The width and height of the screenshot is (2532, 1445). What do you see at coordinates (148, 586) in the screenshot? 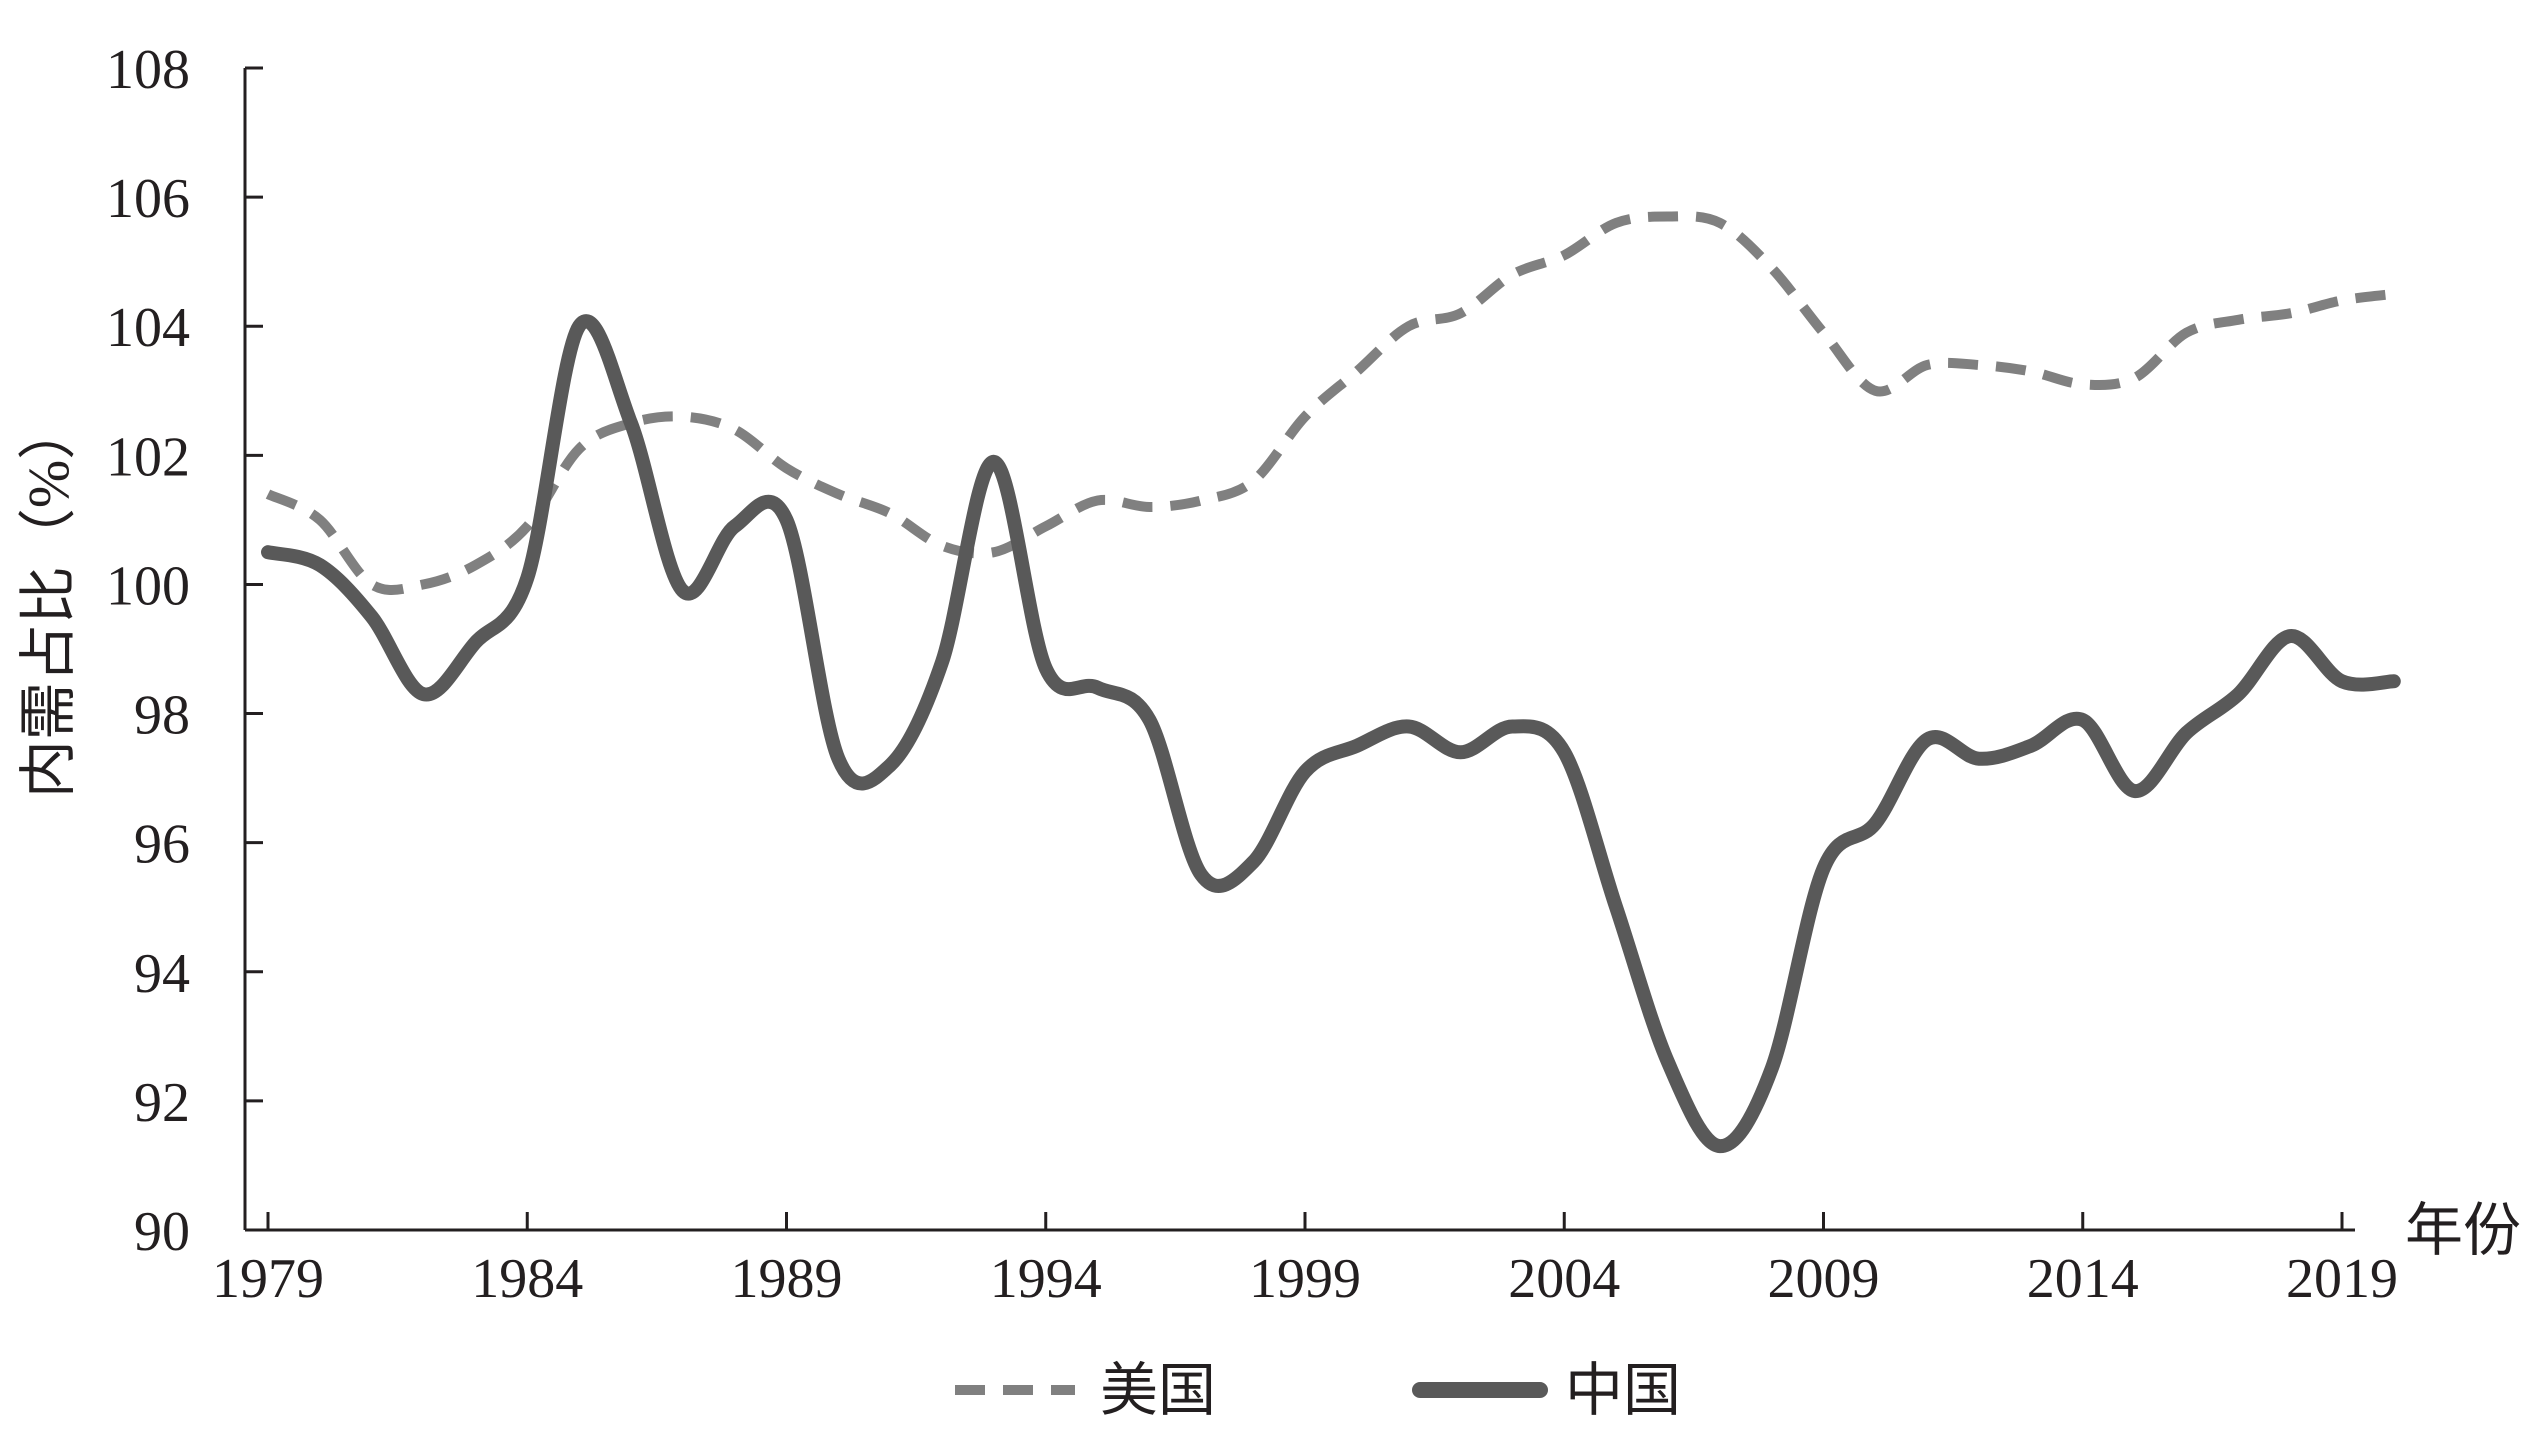
I see `y-tick-label: 100` at bounding box center [148, 586].